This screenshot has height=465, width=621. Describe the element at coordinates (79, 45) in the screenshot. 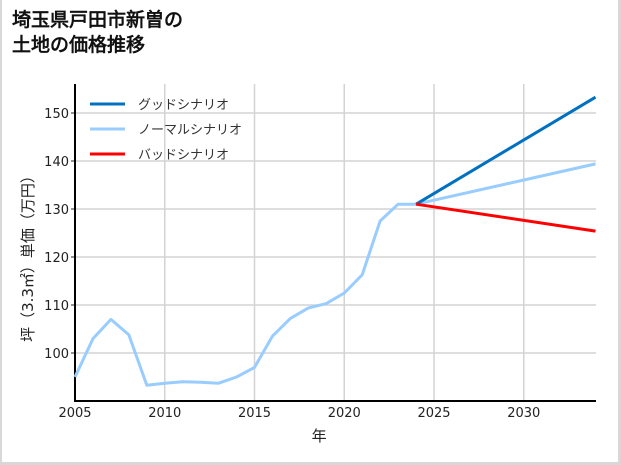

I see `title-line-2: 土地の価格推移` at that location.